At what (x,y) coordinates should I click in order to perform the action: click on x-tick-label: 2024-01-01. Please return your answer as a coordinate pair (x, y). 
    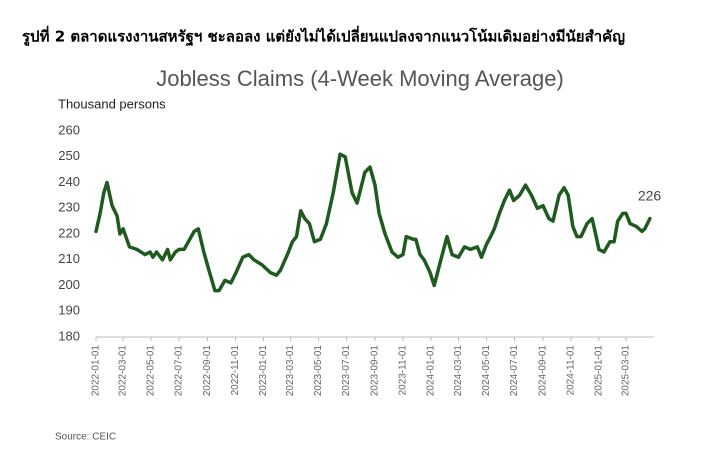
    Looking at the image, I should click on (431, 371).